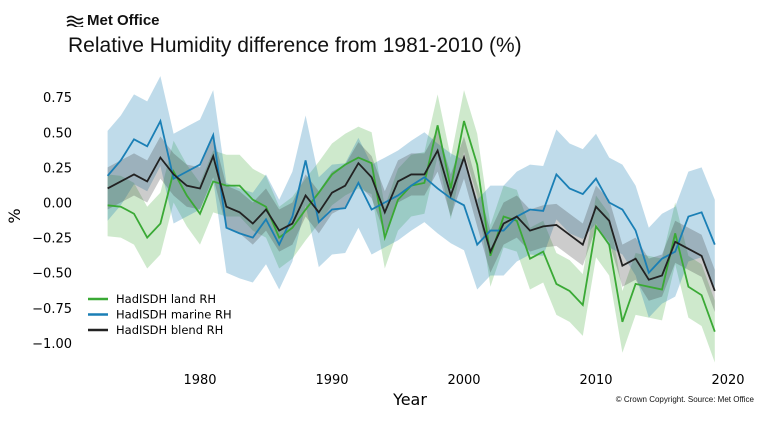  I want to click on y-tick-label: 0.25, so click(57, 168).